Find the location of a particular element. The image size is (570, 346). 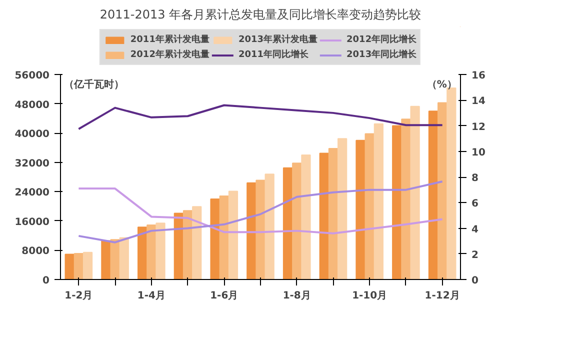

y2-tick-label: 10 is located at coordinates (479, 152).